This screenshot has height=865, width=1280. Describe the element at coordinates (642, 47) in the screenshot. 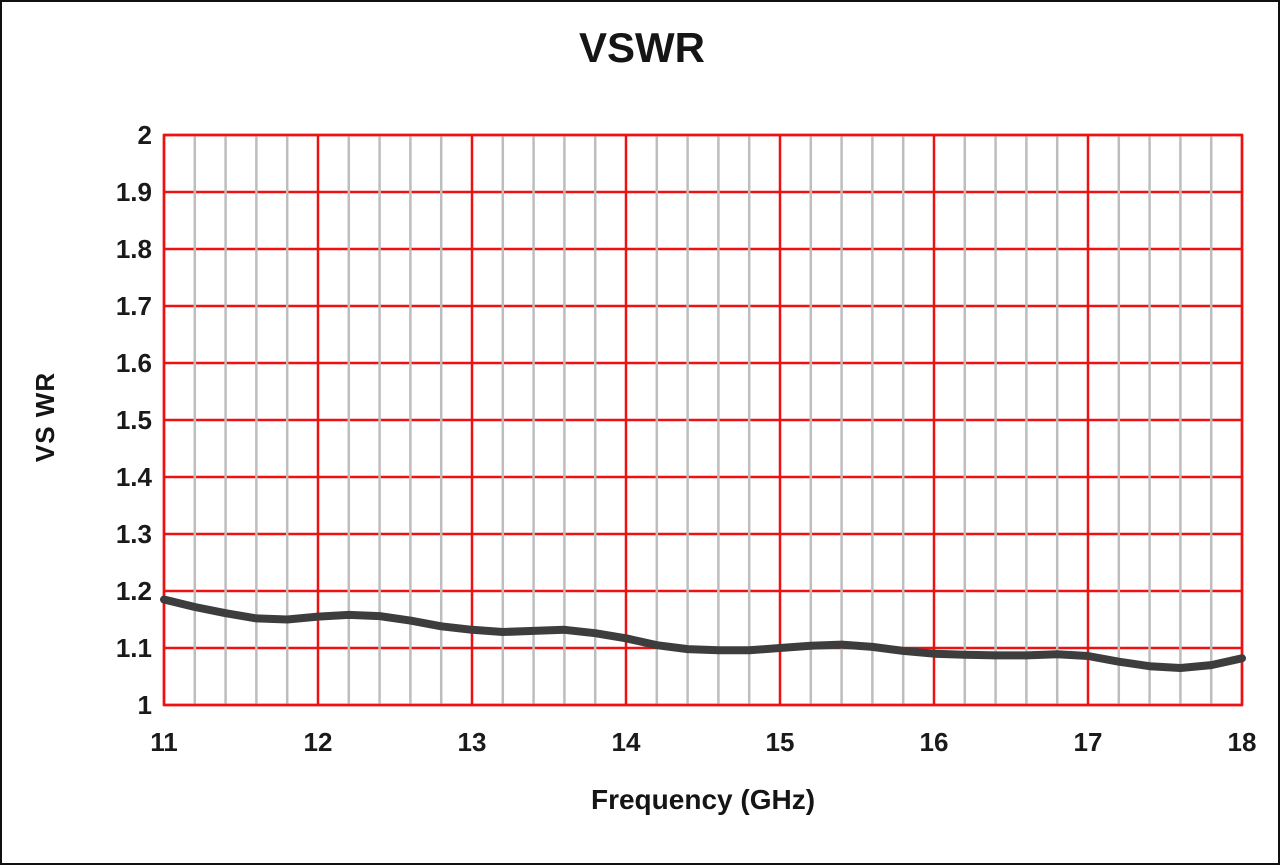

I see `chart-title: VSWR` at that location.